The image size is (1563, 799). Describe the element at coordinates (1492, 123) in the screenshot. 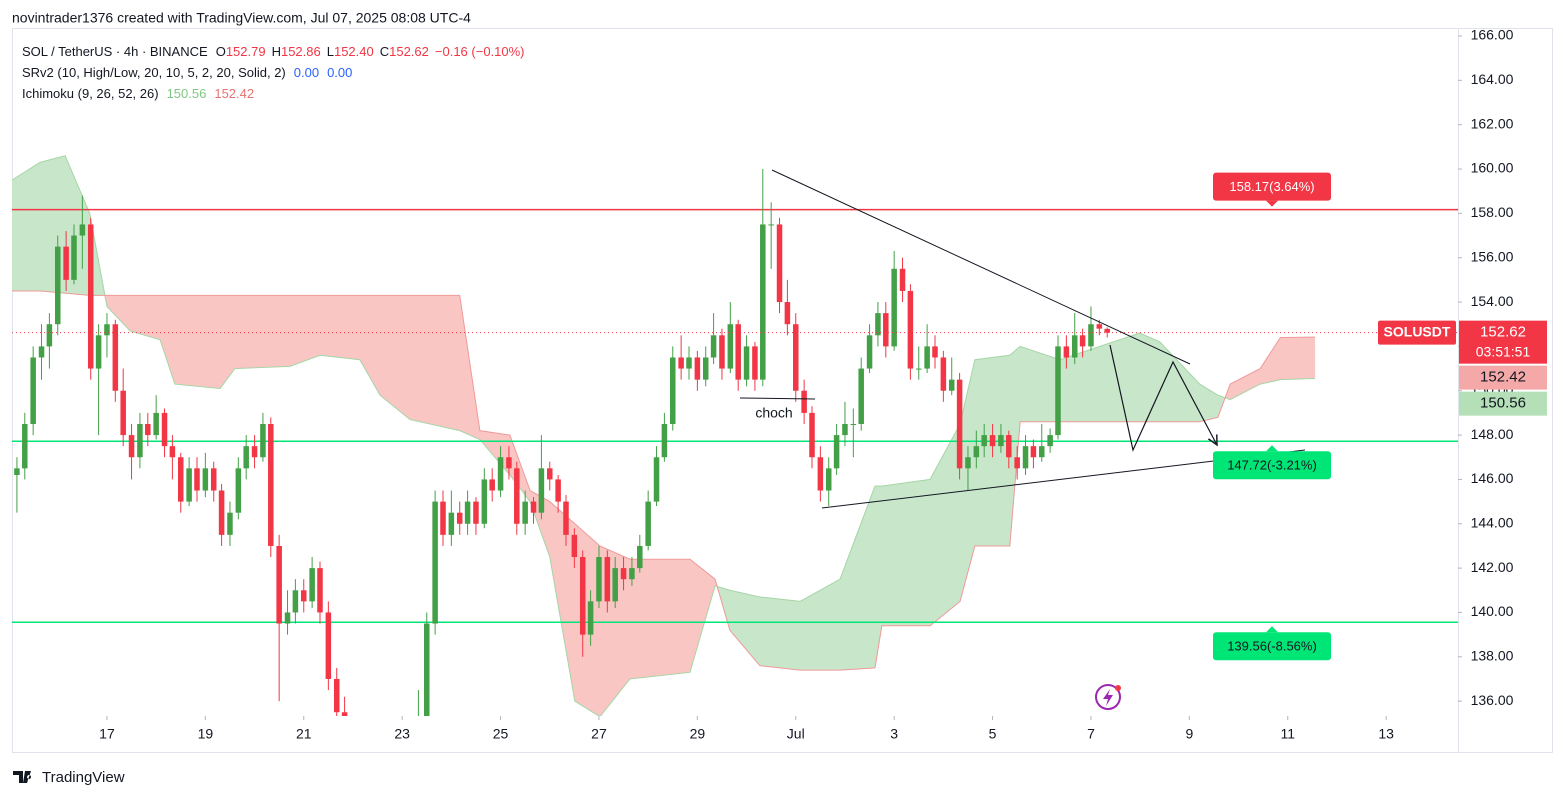

I see `y-tick-label: 162.00` at that location.